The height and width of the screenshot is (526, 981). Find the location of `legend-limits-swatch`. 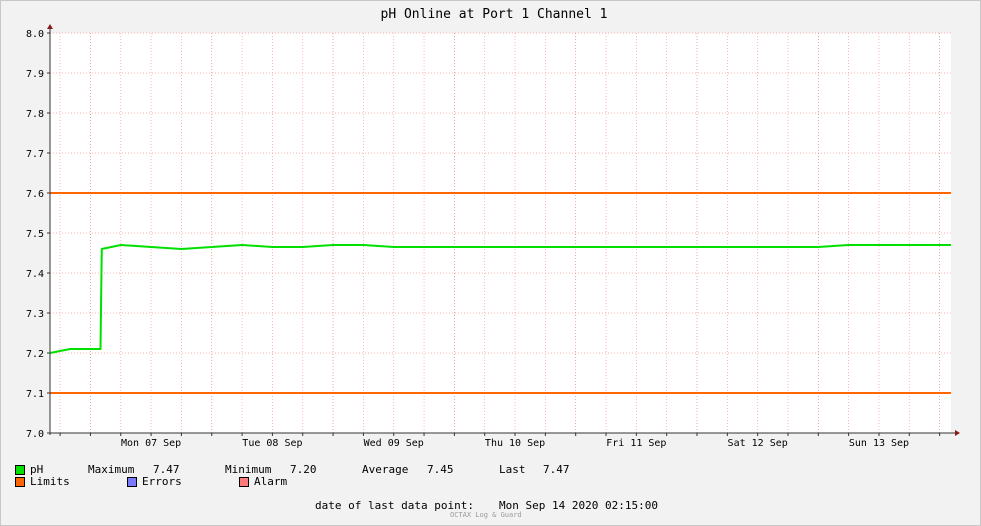

legend-limits-swatch is located at coordinates (20, 482).